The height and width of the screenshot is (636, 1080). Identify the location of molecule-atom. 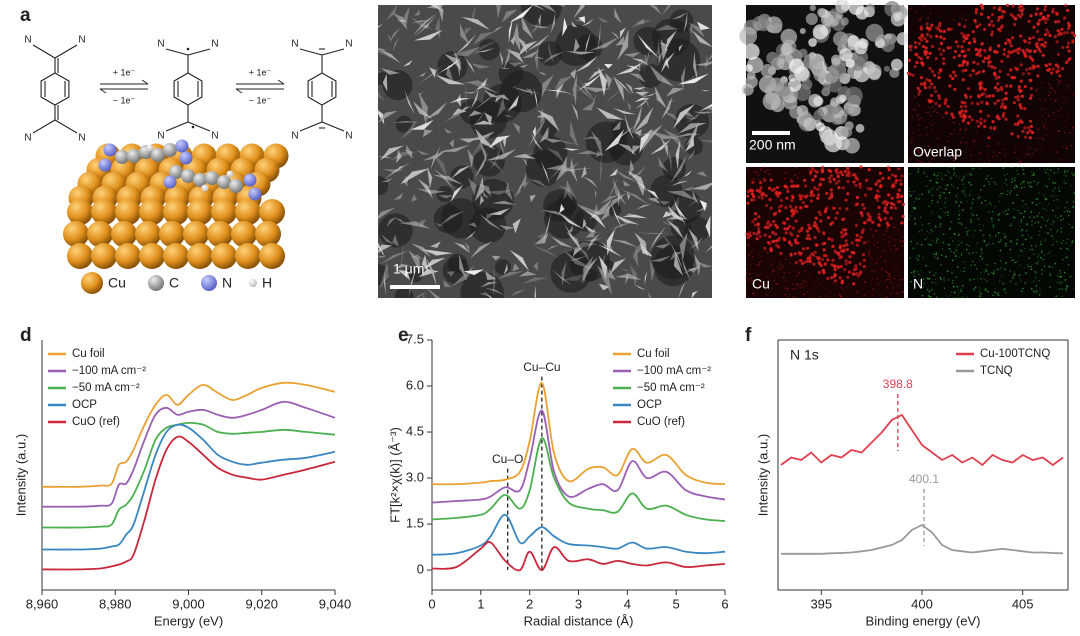
(250, 180).